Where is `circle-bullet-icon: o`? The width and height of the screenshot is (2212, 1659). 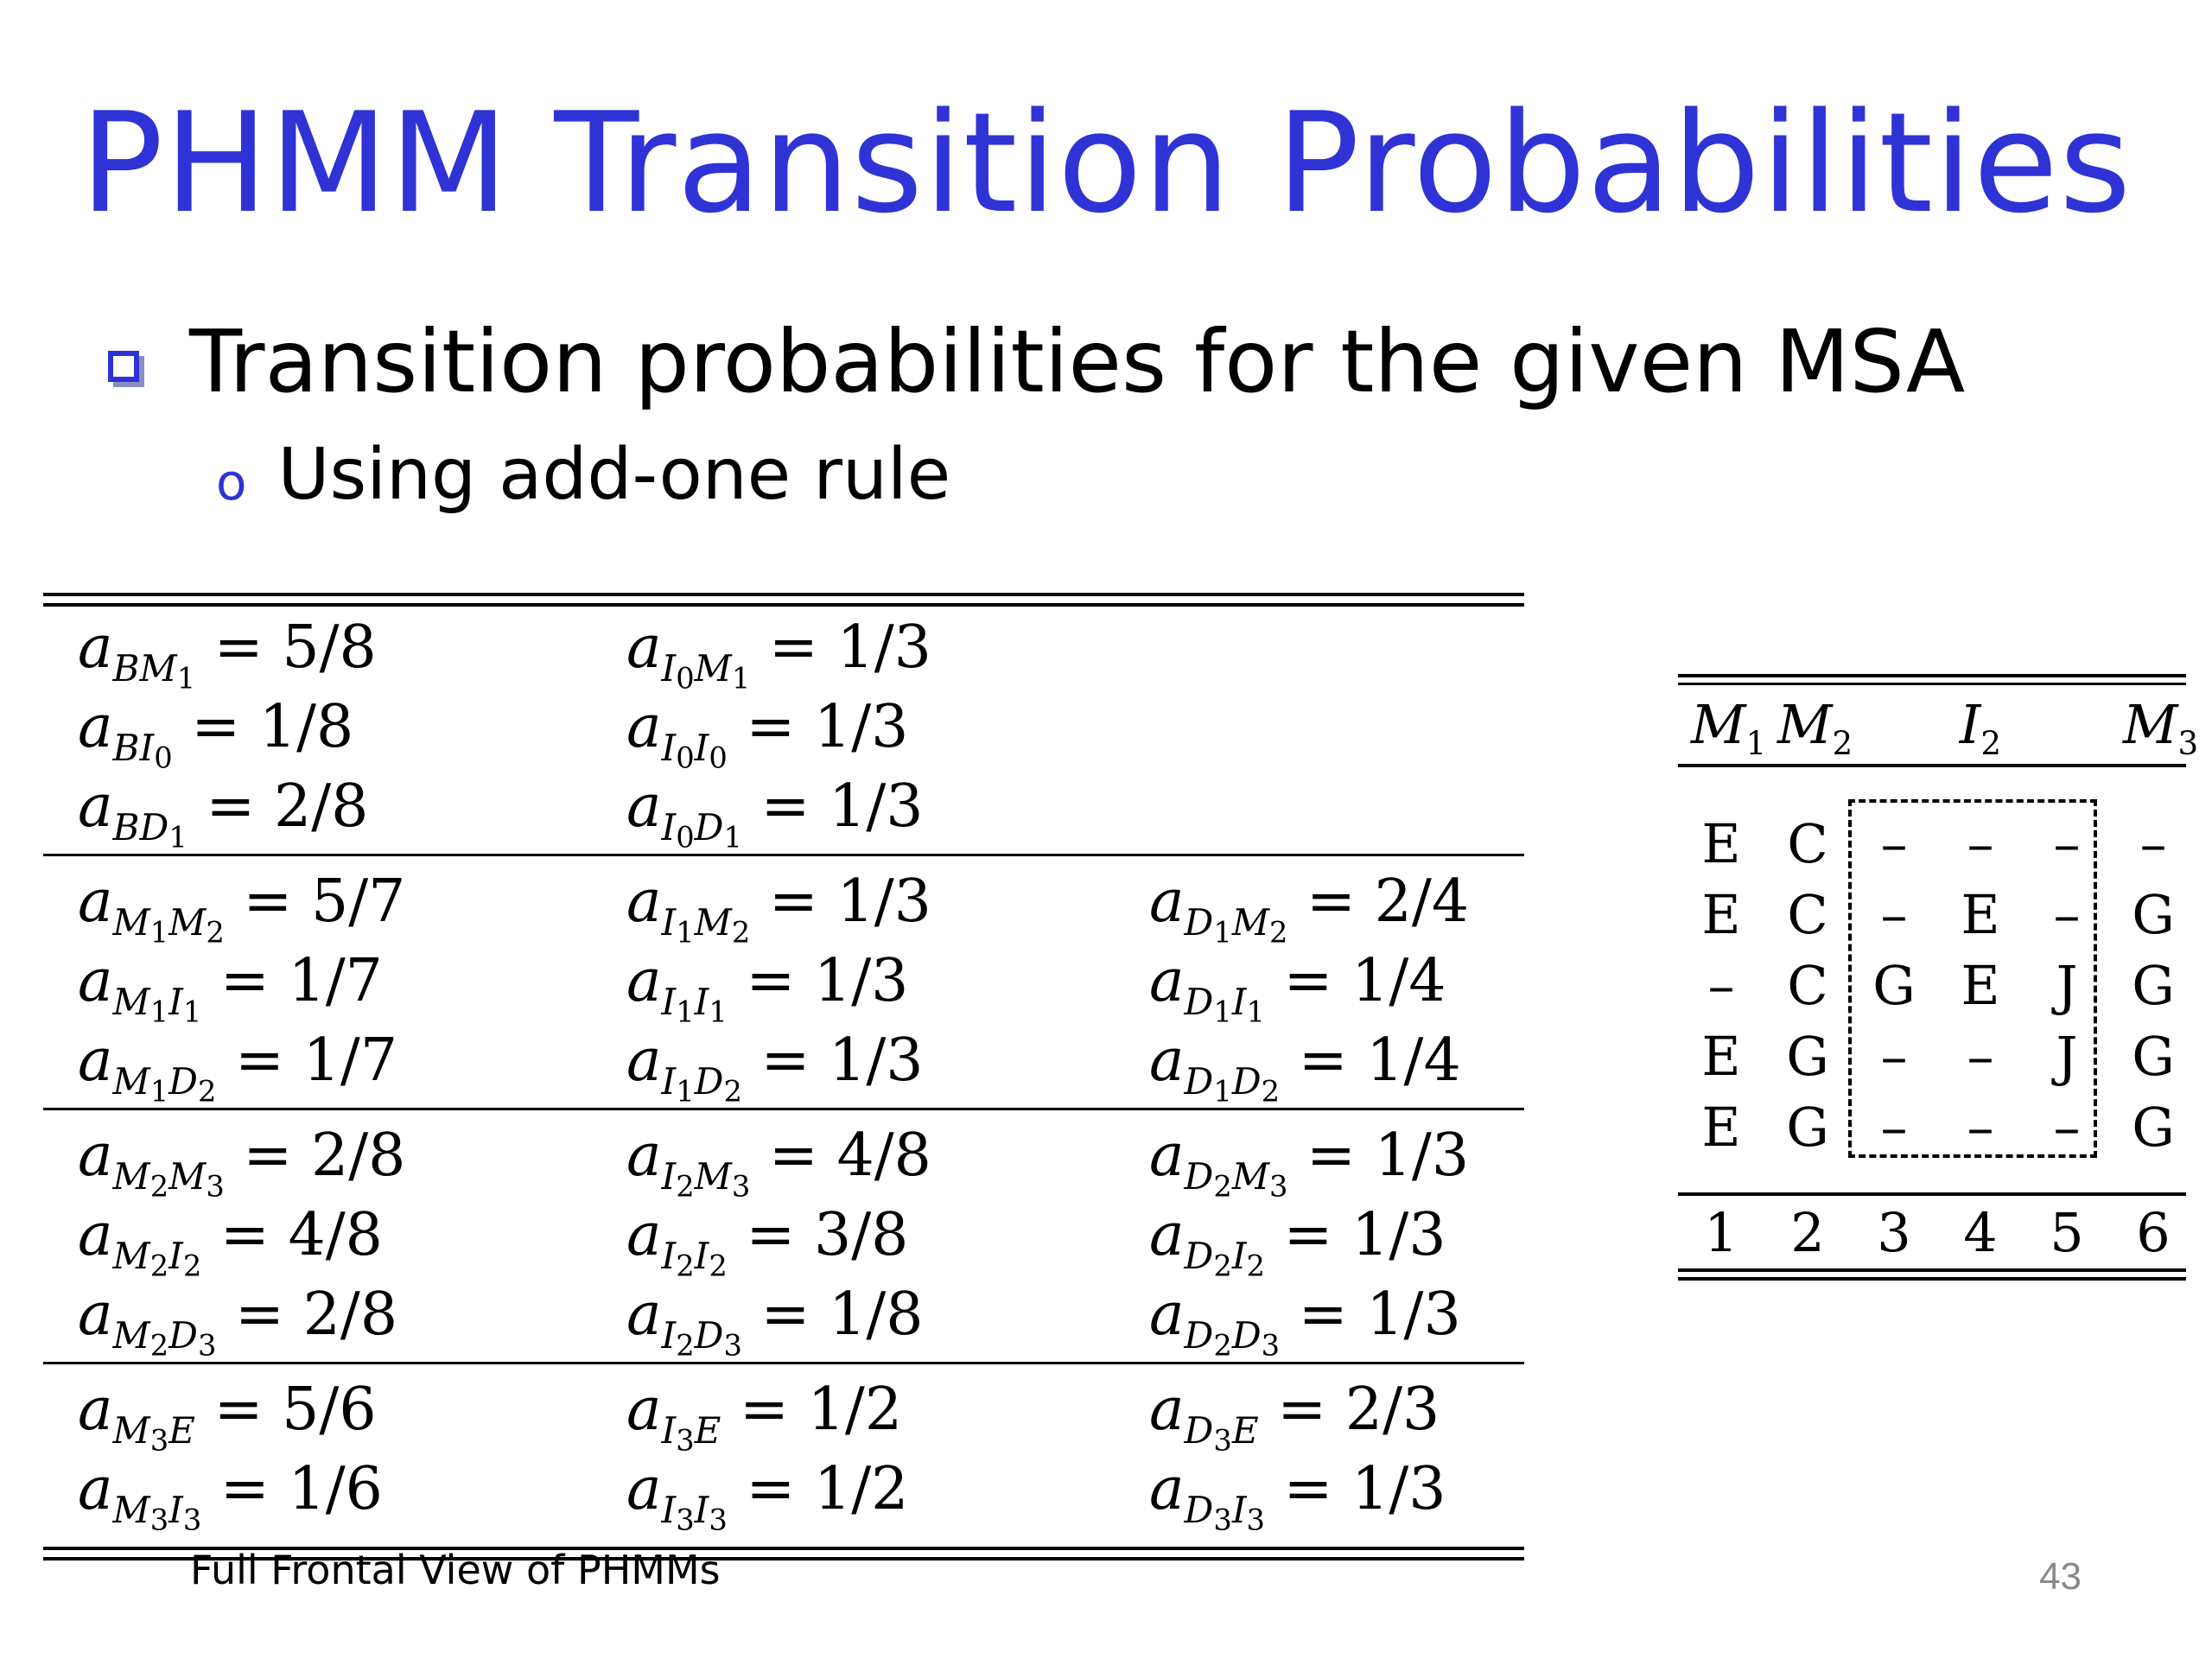
circle-bullet-icon: o is located at coordinates (232, 482).